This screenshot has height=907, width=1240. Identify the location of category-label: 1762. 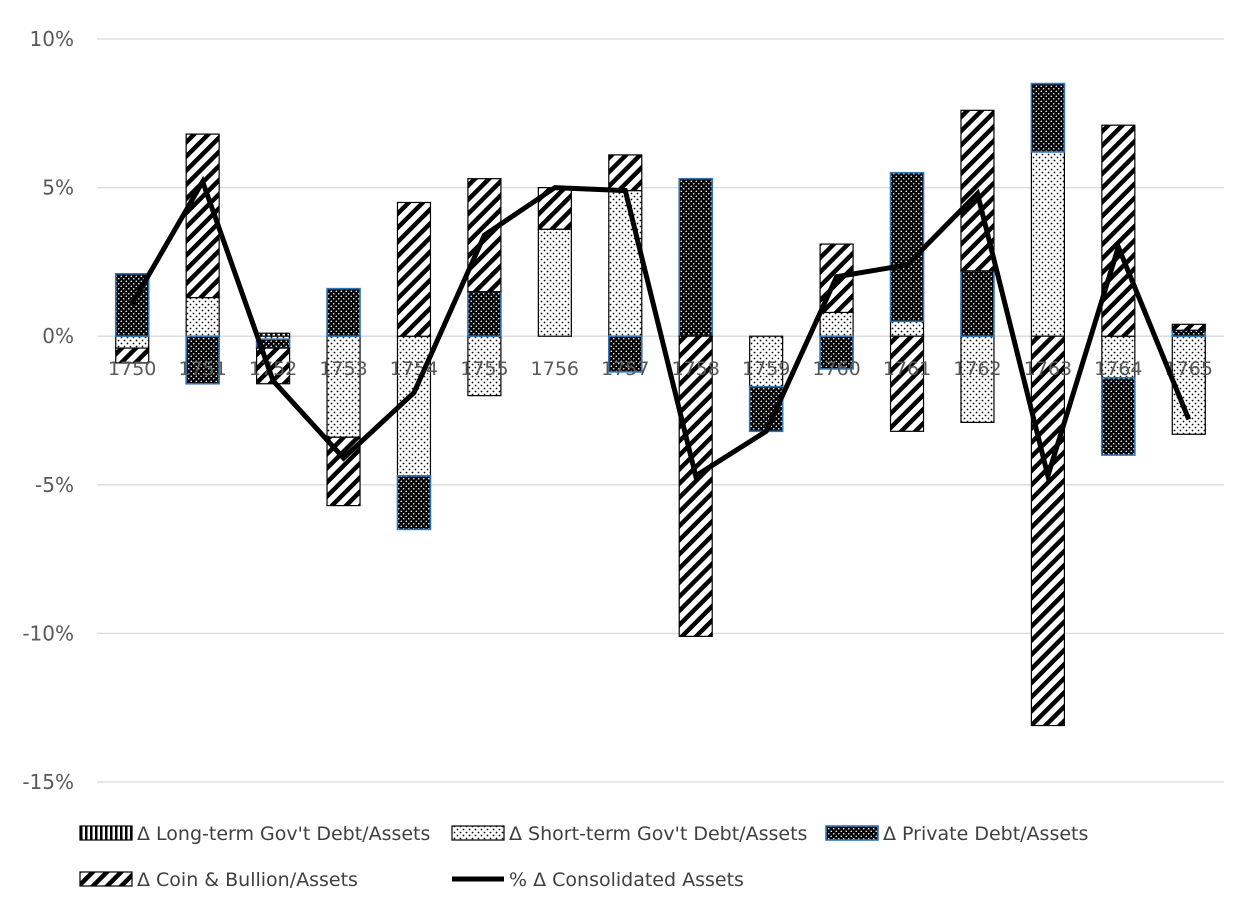
(977, 369).